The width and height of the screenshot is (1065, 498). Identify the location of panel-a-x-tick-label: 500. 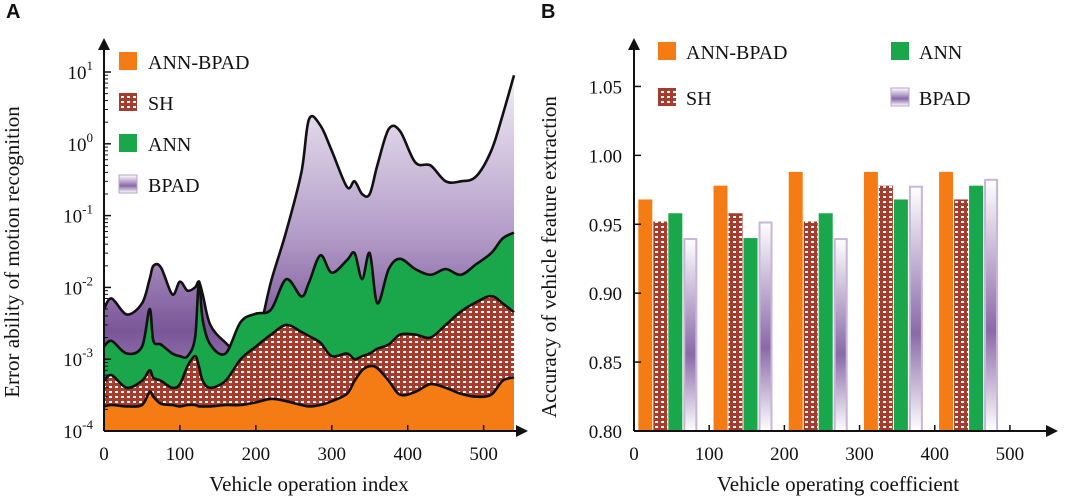
(483, 454).